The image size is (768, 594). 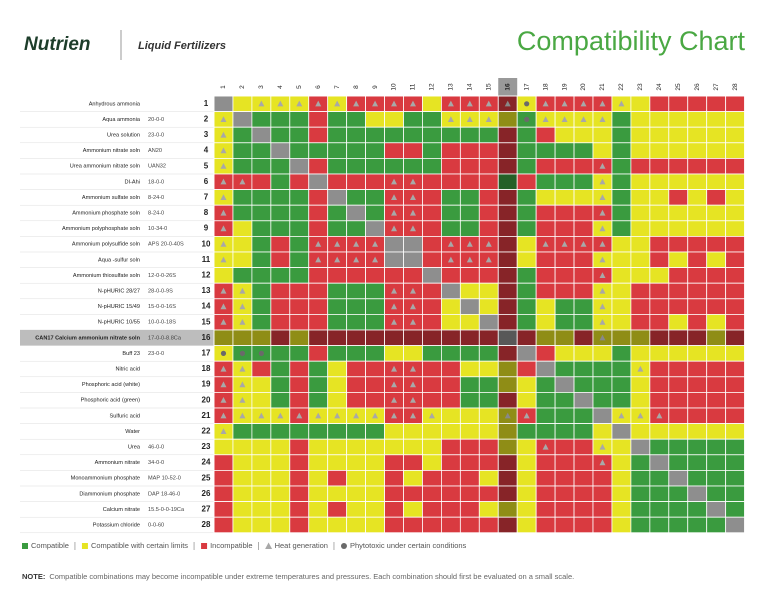 I want to click on column-number: 22, so click(x=621, y=87).